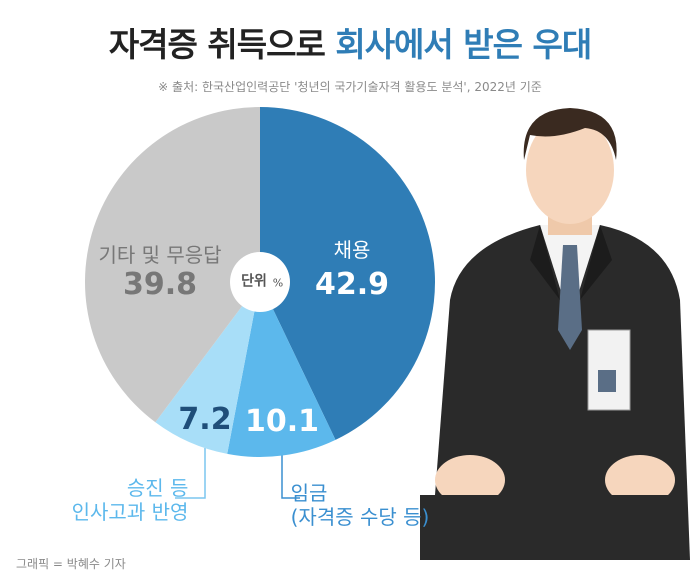 The width and height of the screenshot is (700, 583). Describe the element at coordinates (130, 500) in the screenshot. I see `category-label: 승진 등 인사고과 반영` at that location.